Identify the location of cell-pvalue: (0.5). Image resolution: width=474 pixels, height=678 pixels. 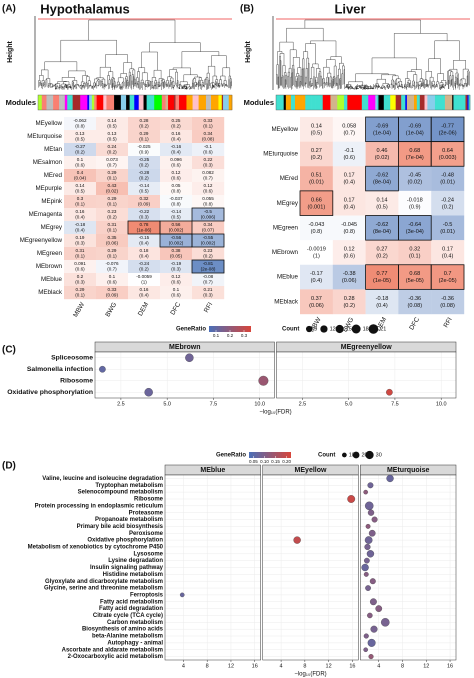
(144, 191).